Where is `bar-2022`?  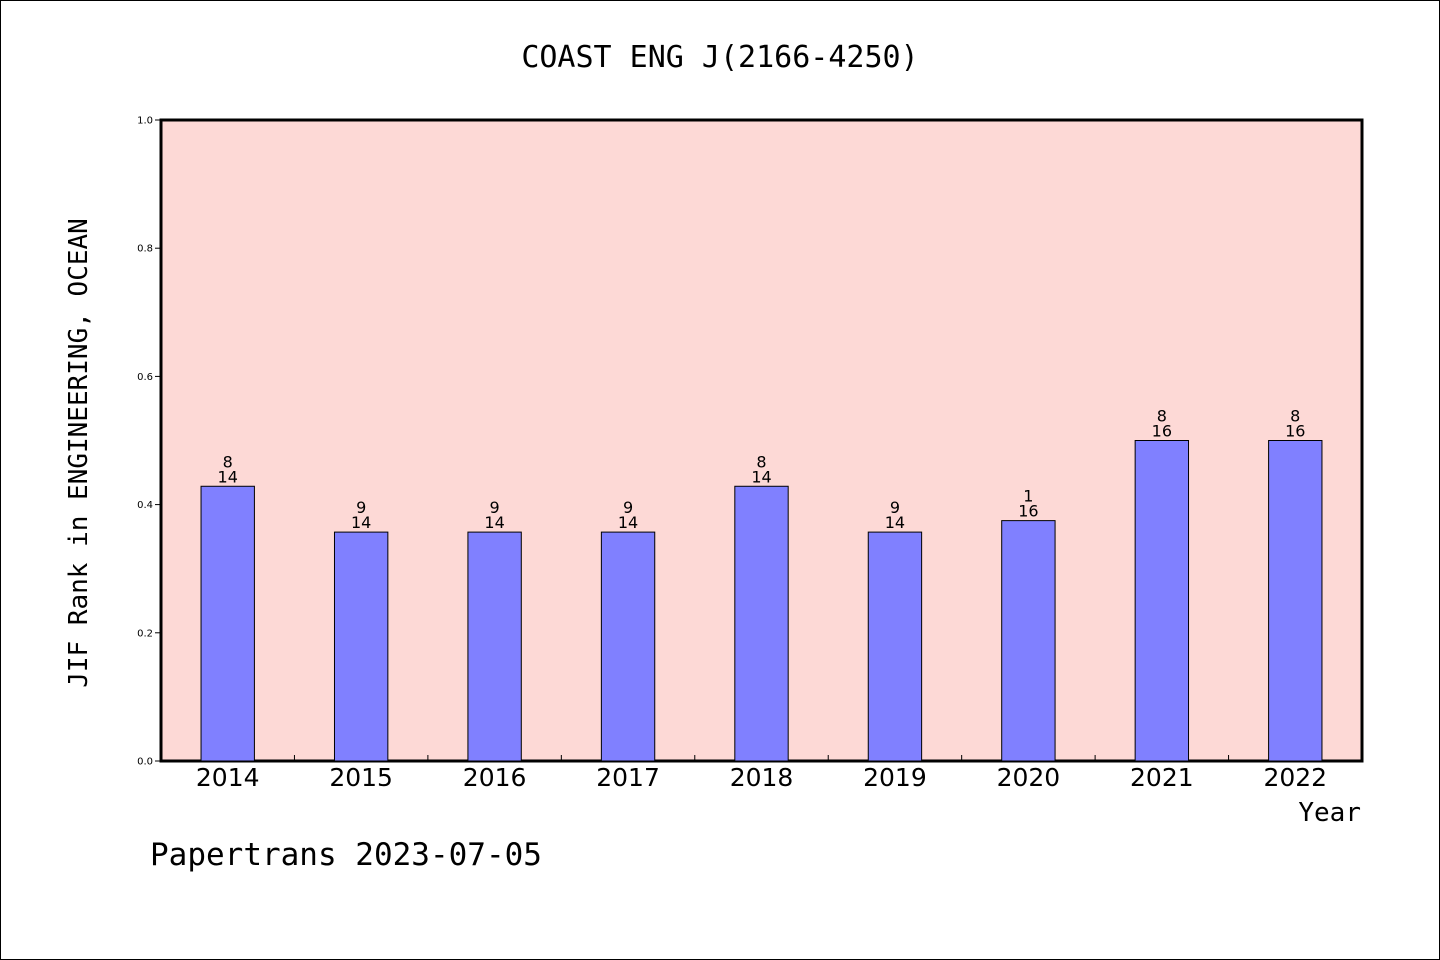 bar-2022 is located at coordinates (1295, 601).